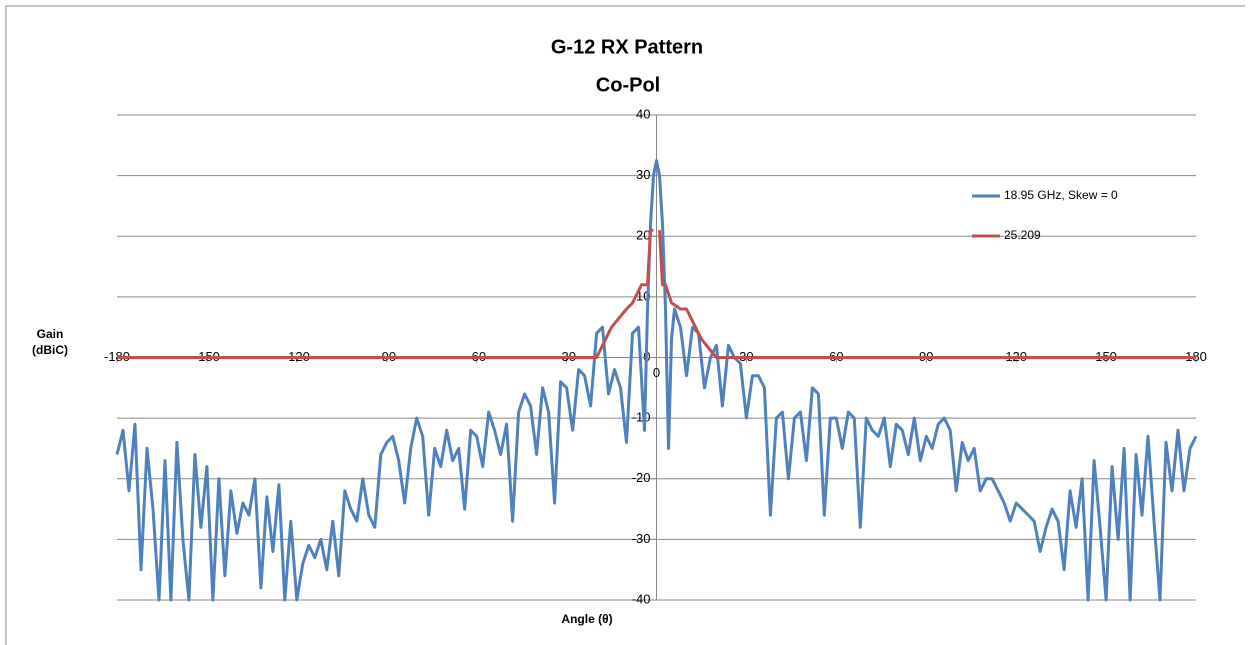 The width and height of the screenshot is (1251, 645). What do you see at coordinates (641, 598) in the screenshot?
I see `y-tick-label: -40` at bounding box center [641, 598].